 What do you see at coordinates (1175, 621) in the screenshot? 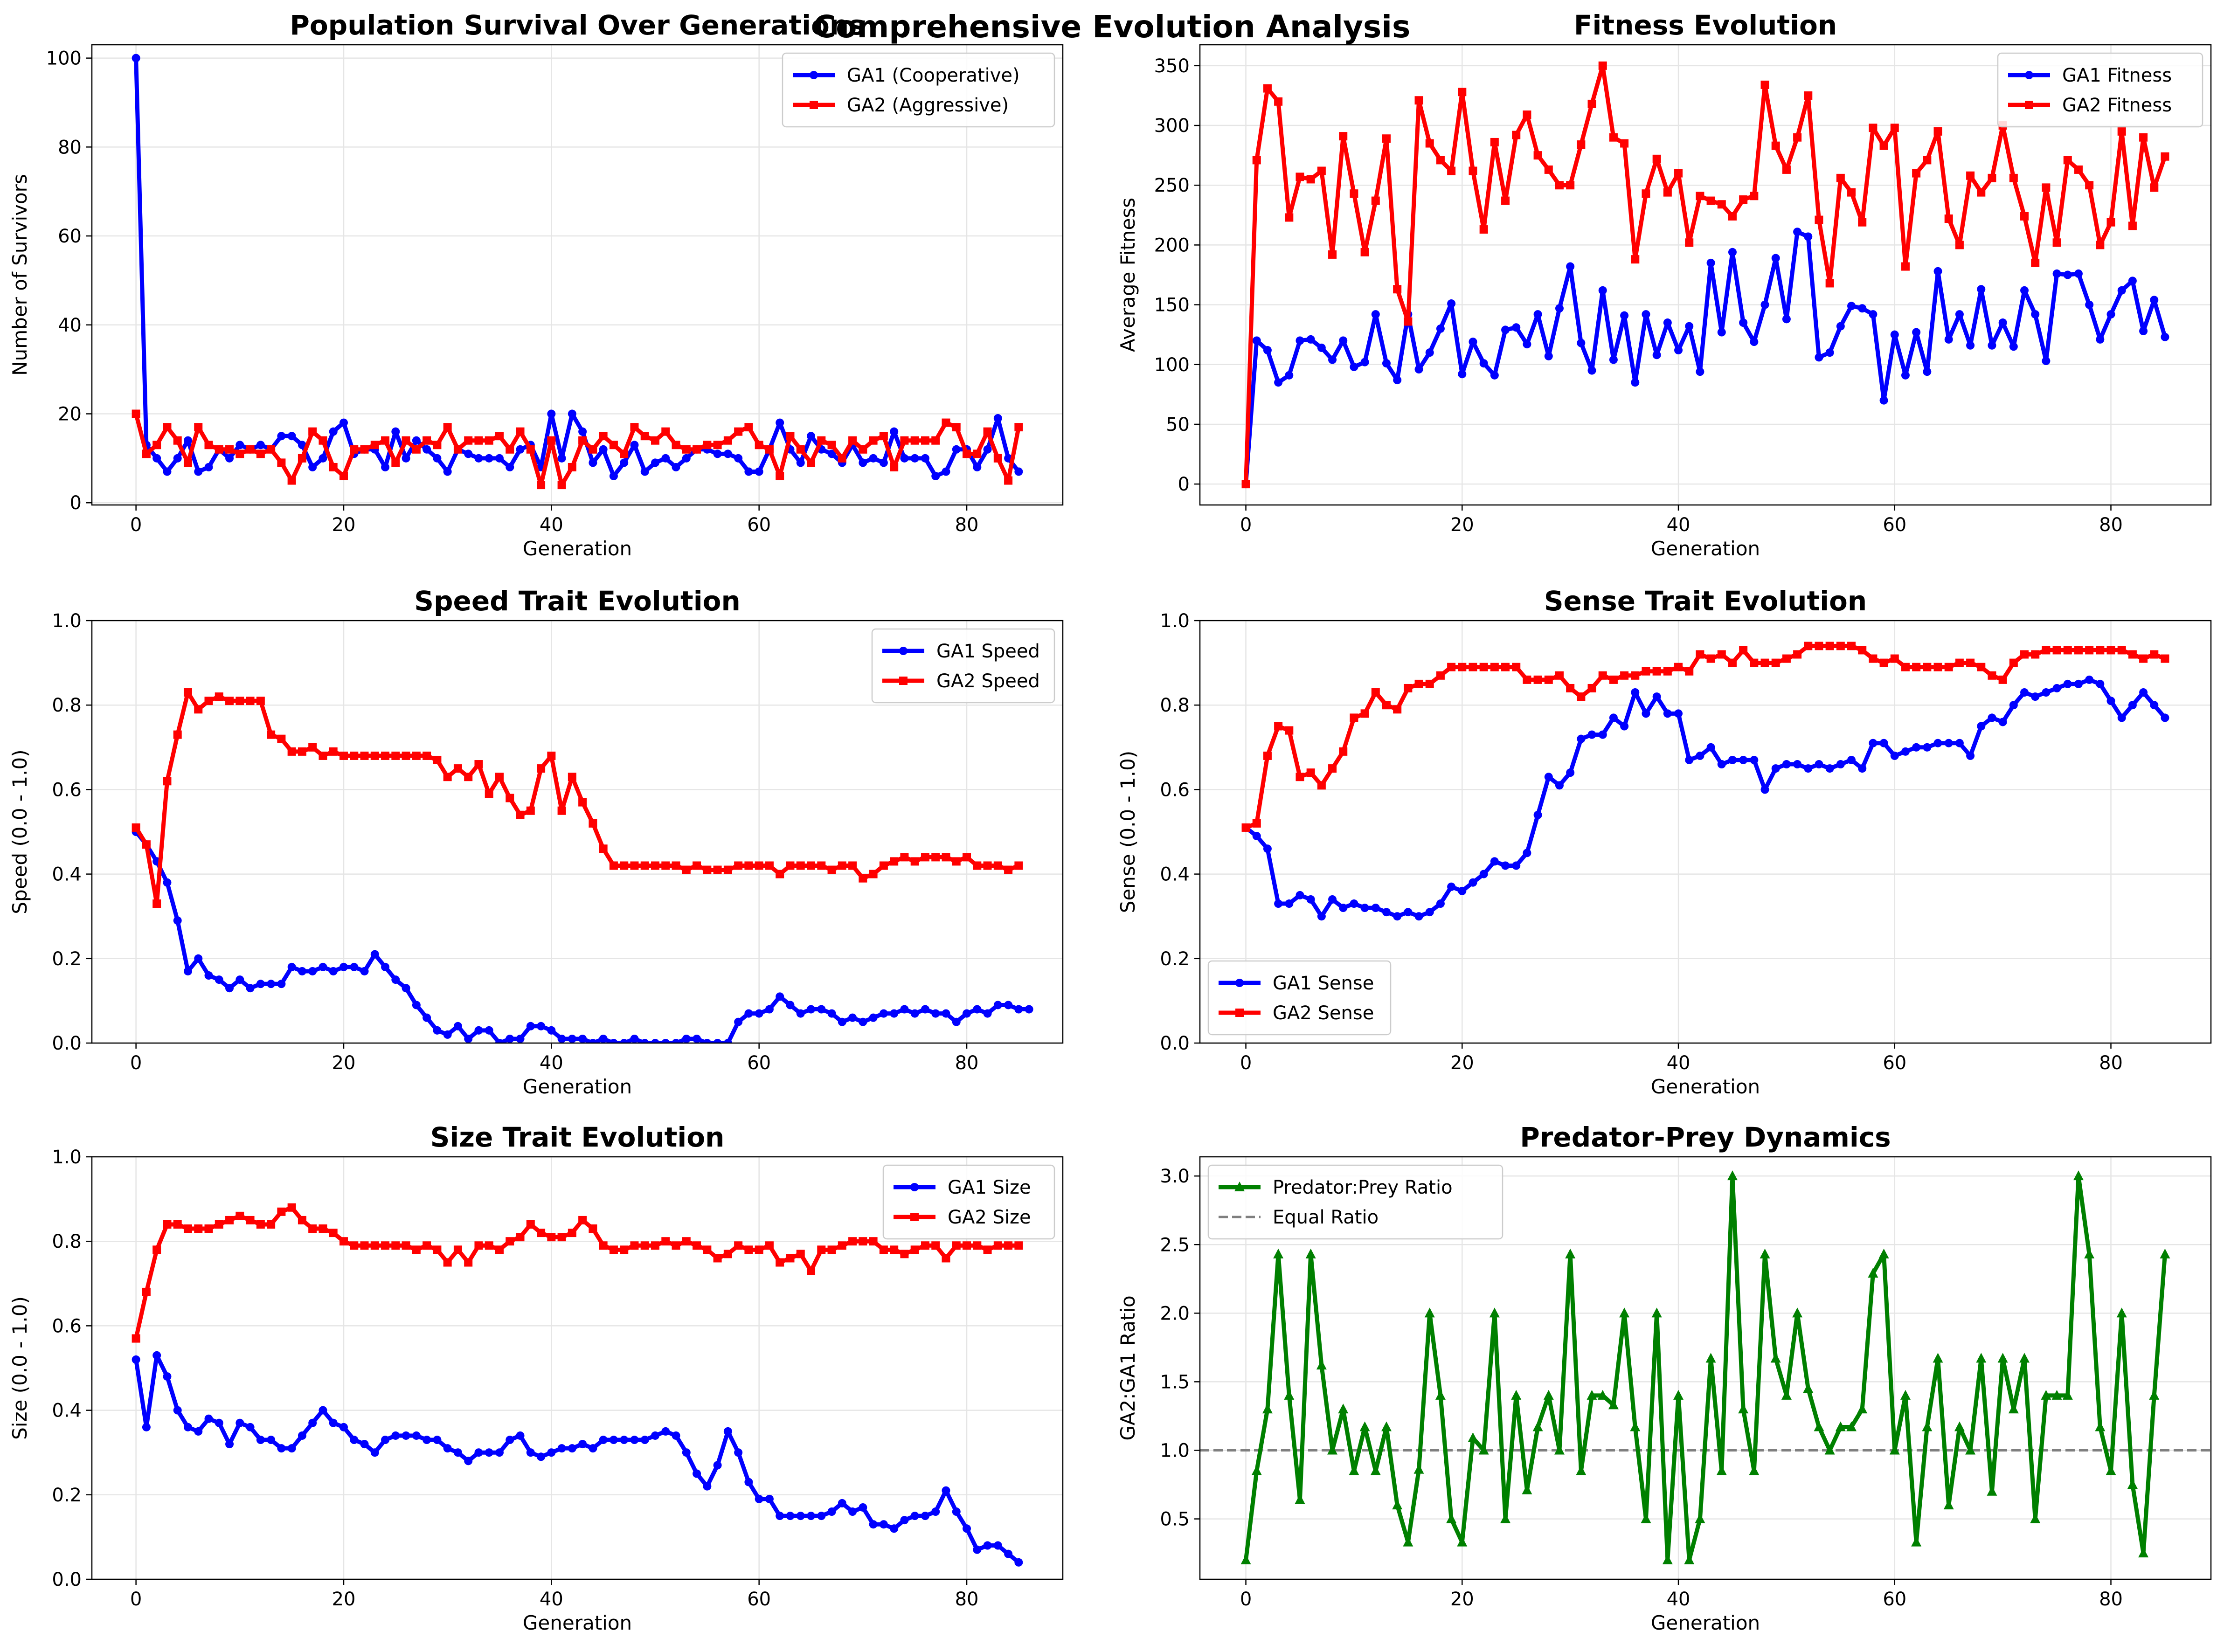
I see `y-tick-label: 1.0` at bounding box center [1175, 621].